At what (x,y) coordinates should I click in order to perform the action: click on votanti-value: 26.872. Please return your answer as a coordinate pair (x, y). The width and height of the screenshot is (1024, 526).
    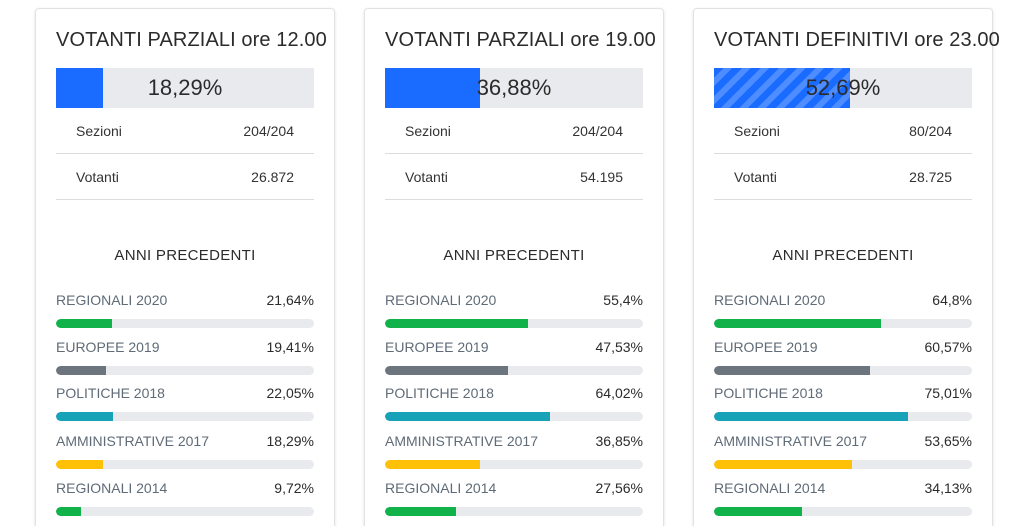
    Looking at the image, I should click on (272, 176).